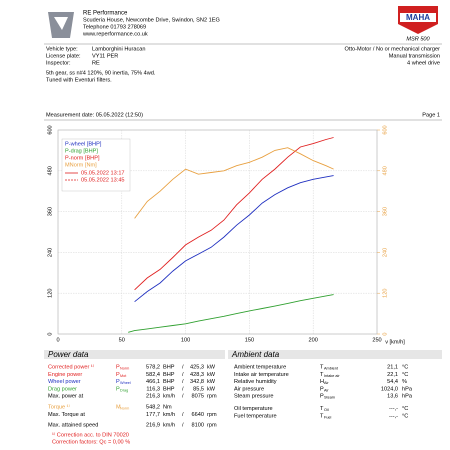  What do you see at coordinates (124, 409) in the screenshot?
I see `symbol-sub: Norm` at bounding box center [124, 409].